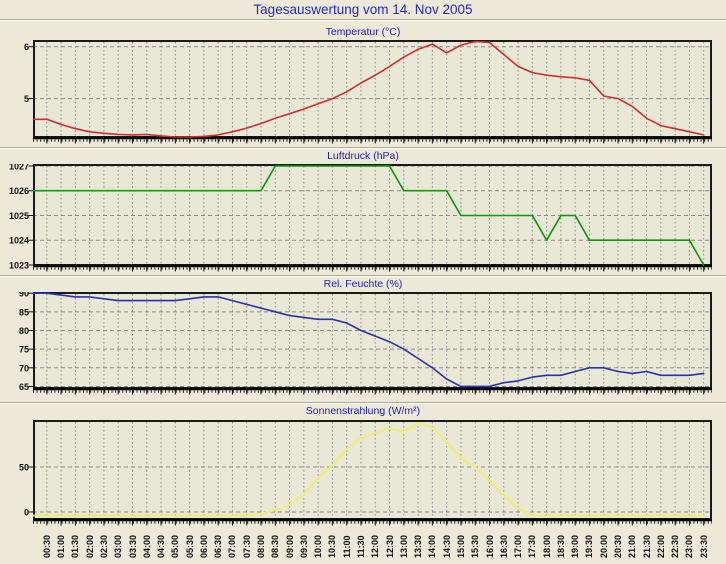 The image size is (726, 564). Describe the element at coordinates (403, 546) in the screenshot. I see `x-tick-label: 13:00` at that location.